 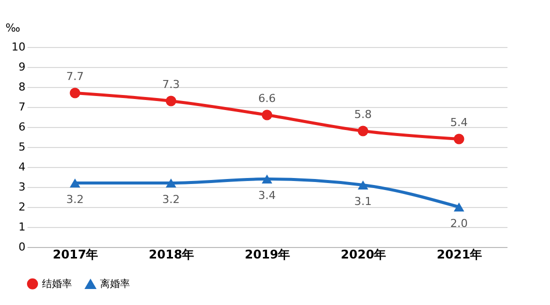 What do you see at coordinates (171, 255) in the screenshot?
I see `x-tick-label: 2018年` at bounding box center [171, 255].